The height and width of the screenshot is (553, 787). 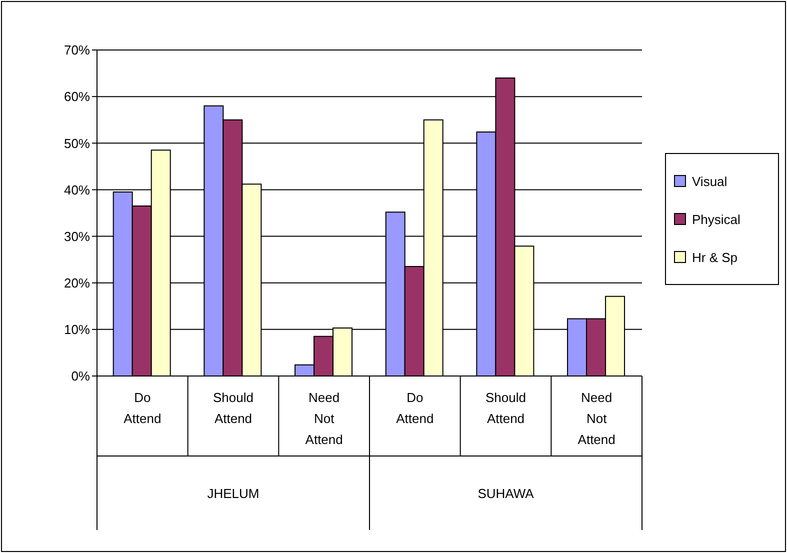 What do you see at coordinates (710, 181) in the screenshot?
I see `legend-label: Visual` at bounding box center [710, 181].